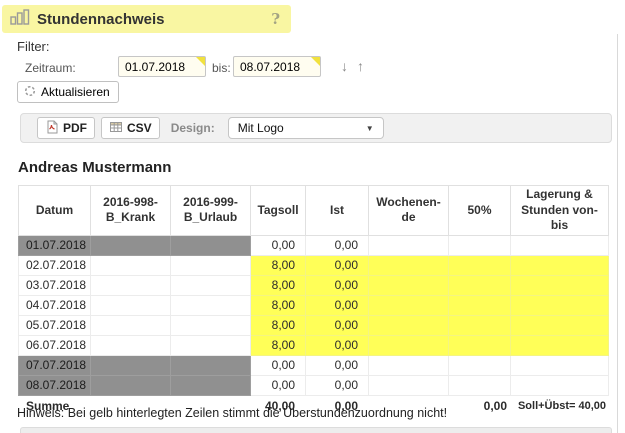 Image resolution: width=625 pixels, height=433 pixels. What do you see at coordinates (54, 245) in the screenshot?
I see `table-cell-0: 01.07.2018` at bounding box center [54, 245].